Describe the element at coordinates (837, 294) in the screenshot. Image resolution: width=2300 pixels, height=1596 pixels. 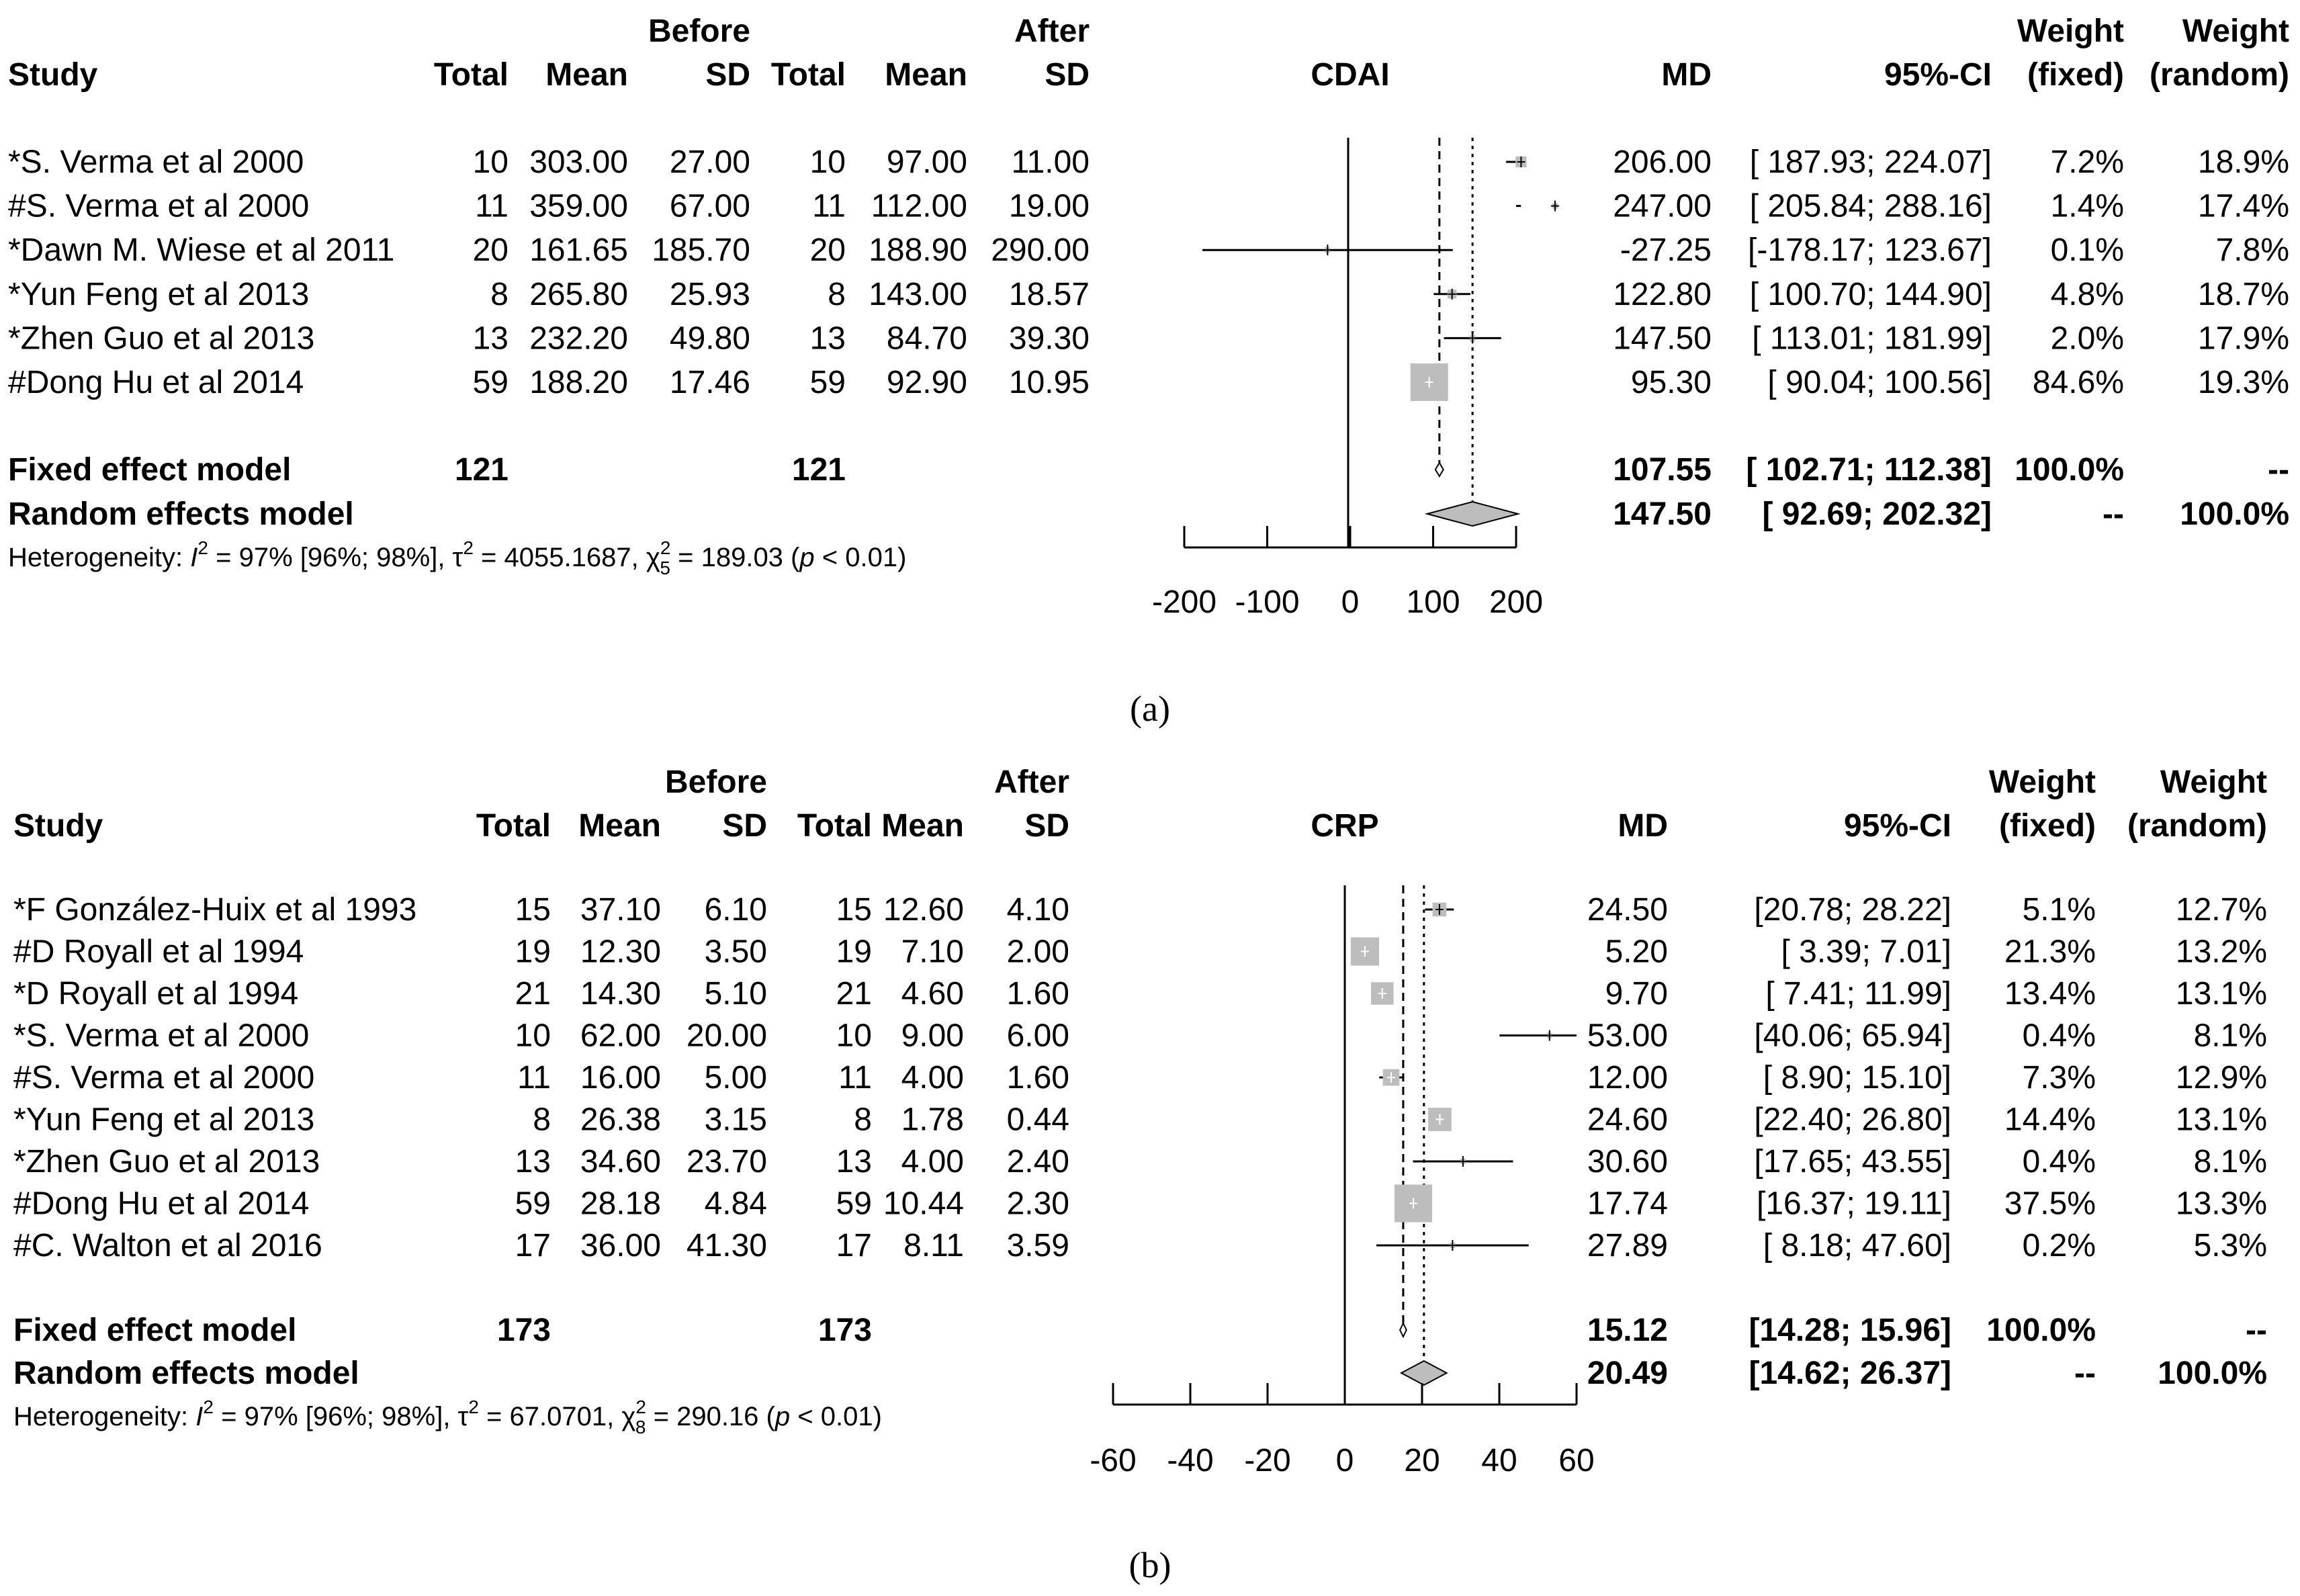
I see `after-total-cell: 8` at that location.